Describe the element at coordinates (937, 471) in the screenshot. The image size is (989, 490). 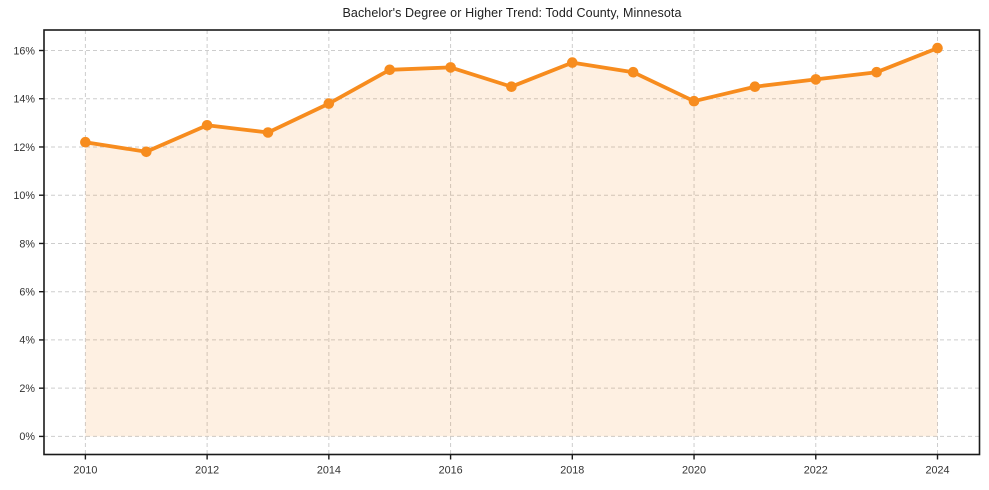
I see `x-tick-label: 2024` at that location.